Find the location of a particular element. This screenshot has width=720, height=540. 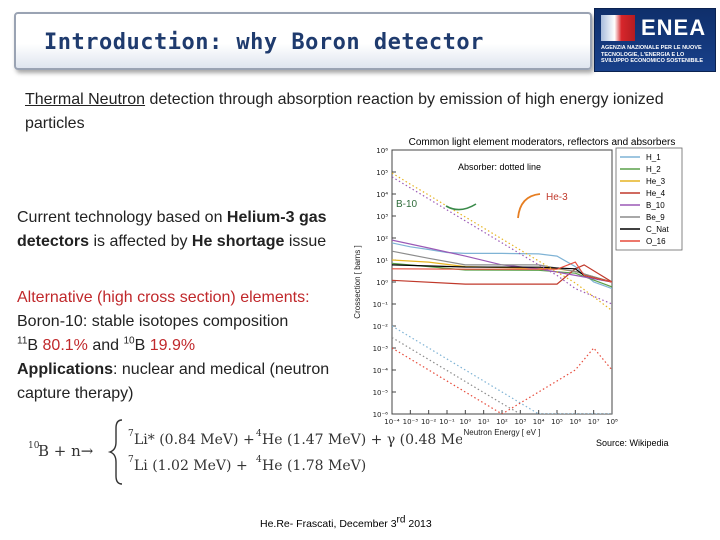

series-line-he-3-abs- is located at coordinates (502, 242).